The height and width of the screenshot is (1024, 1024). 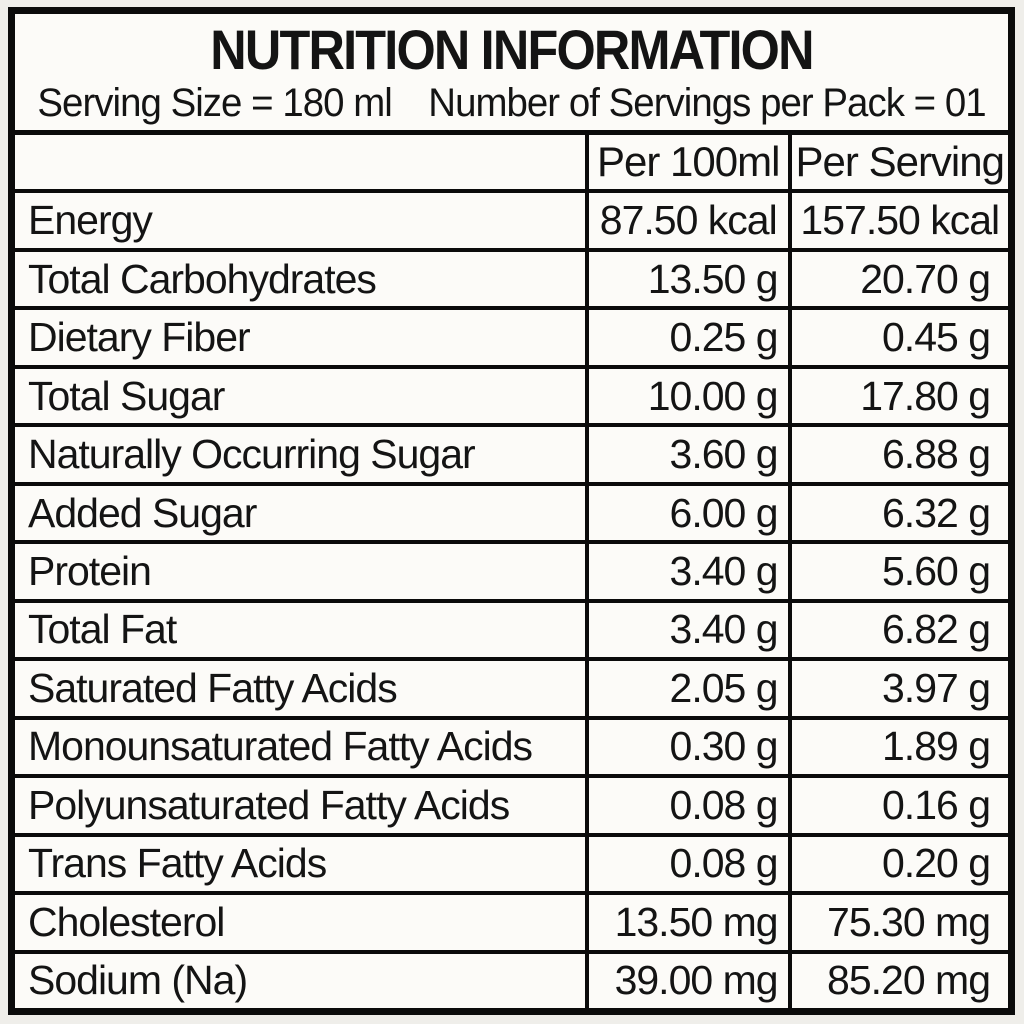 What do you see at coordinates (177, 863) in the screenshot?
I see `nutrient-name: Trans Fatty Acids` at bounding box center [177, 863].